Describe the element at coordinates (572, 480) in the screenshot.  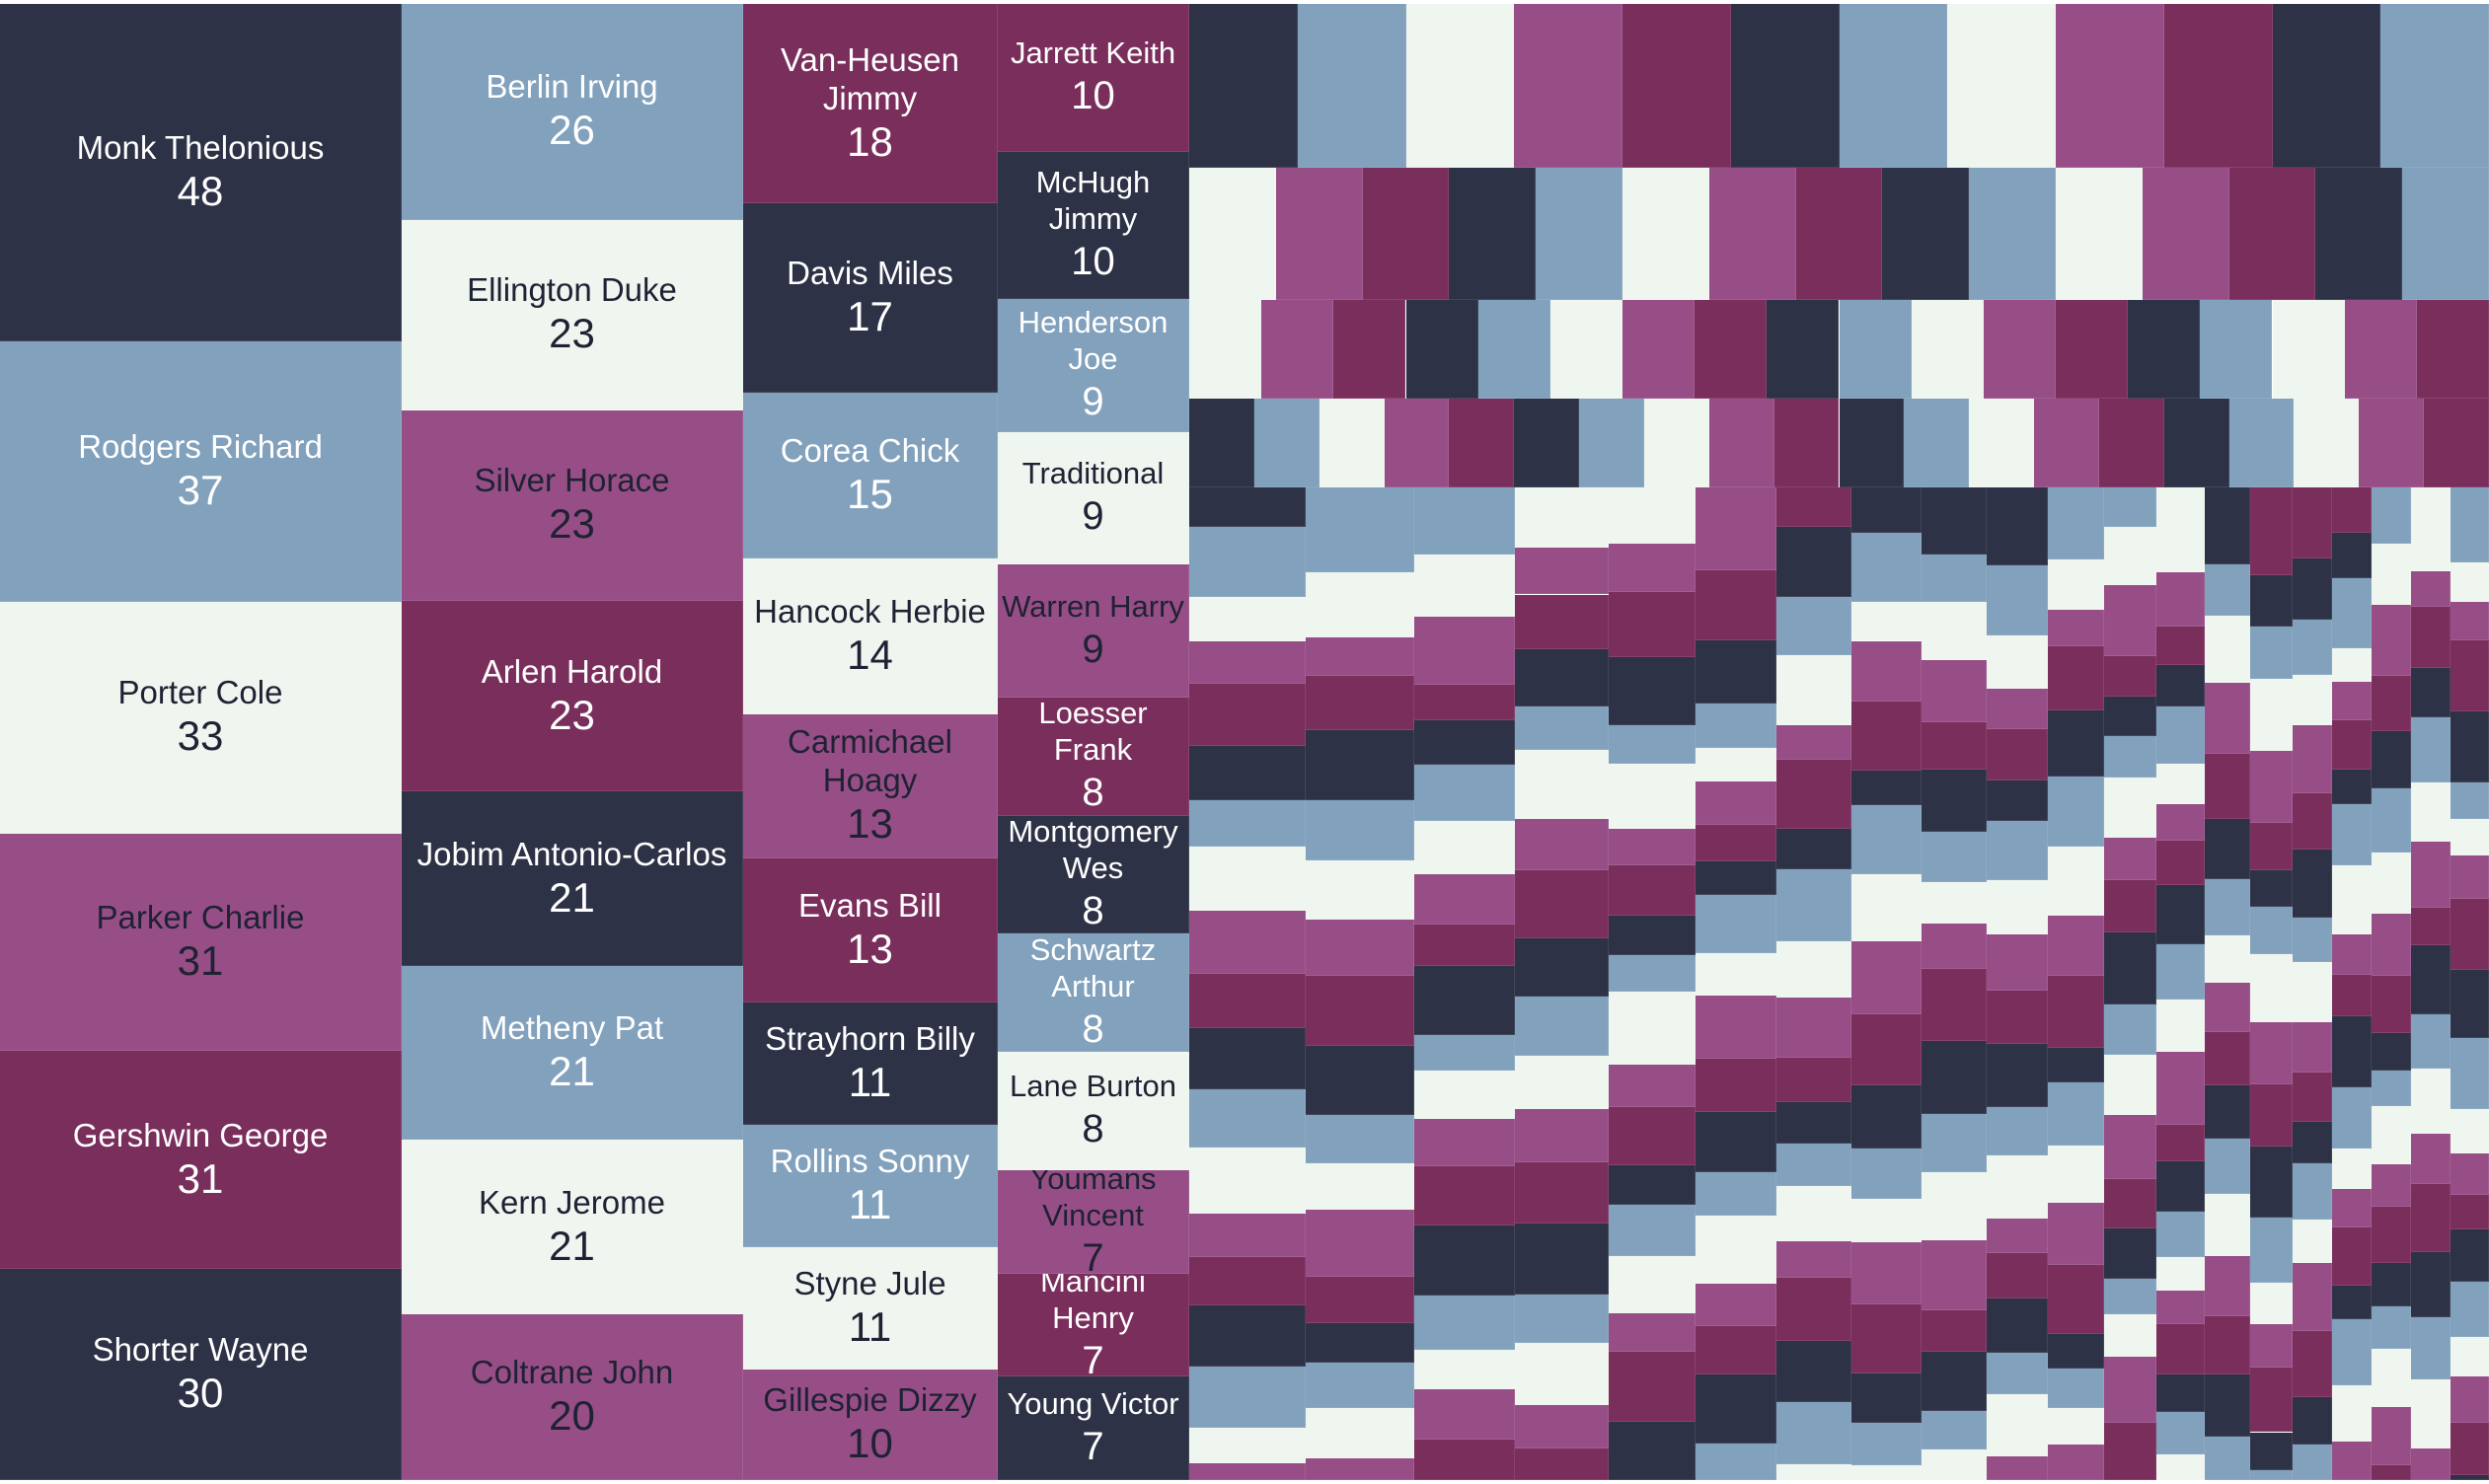
I see `treemap-cell-name: Silver Horace` at that location.